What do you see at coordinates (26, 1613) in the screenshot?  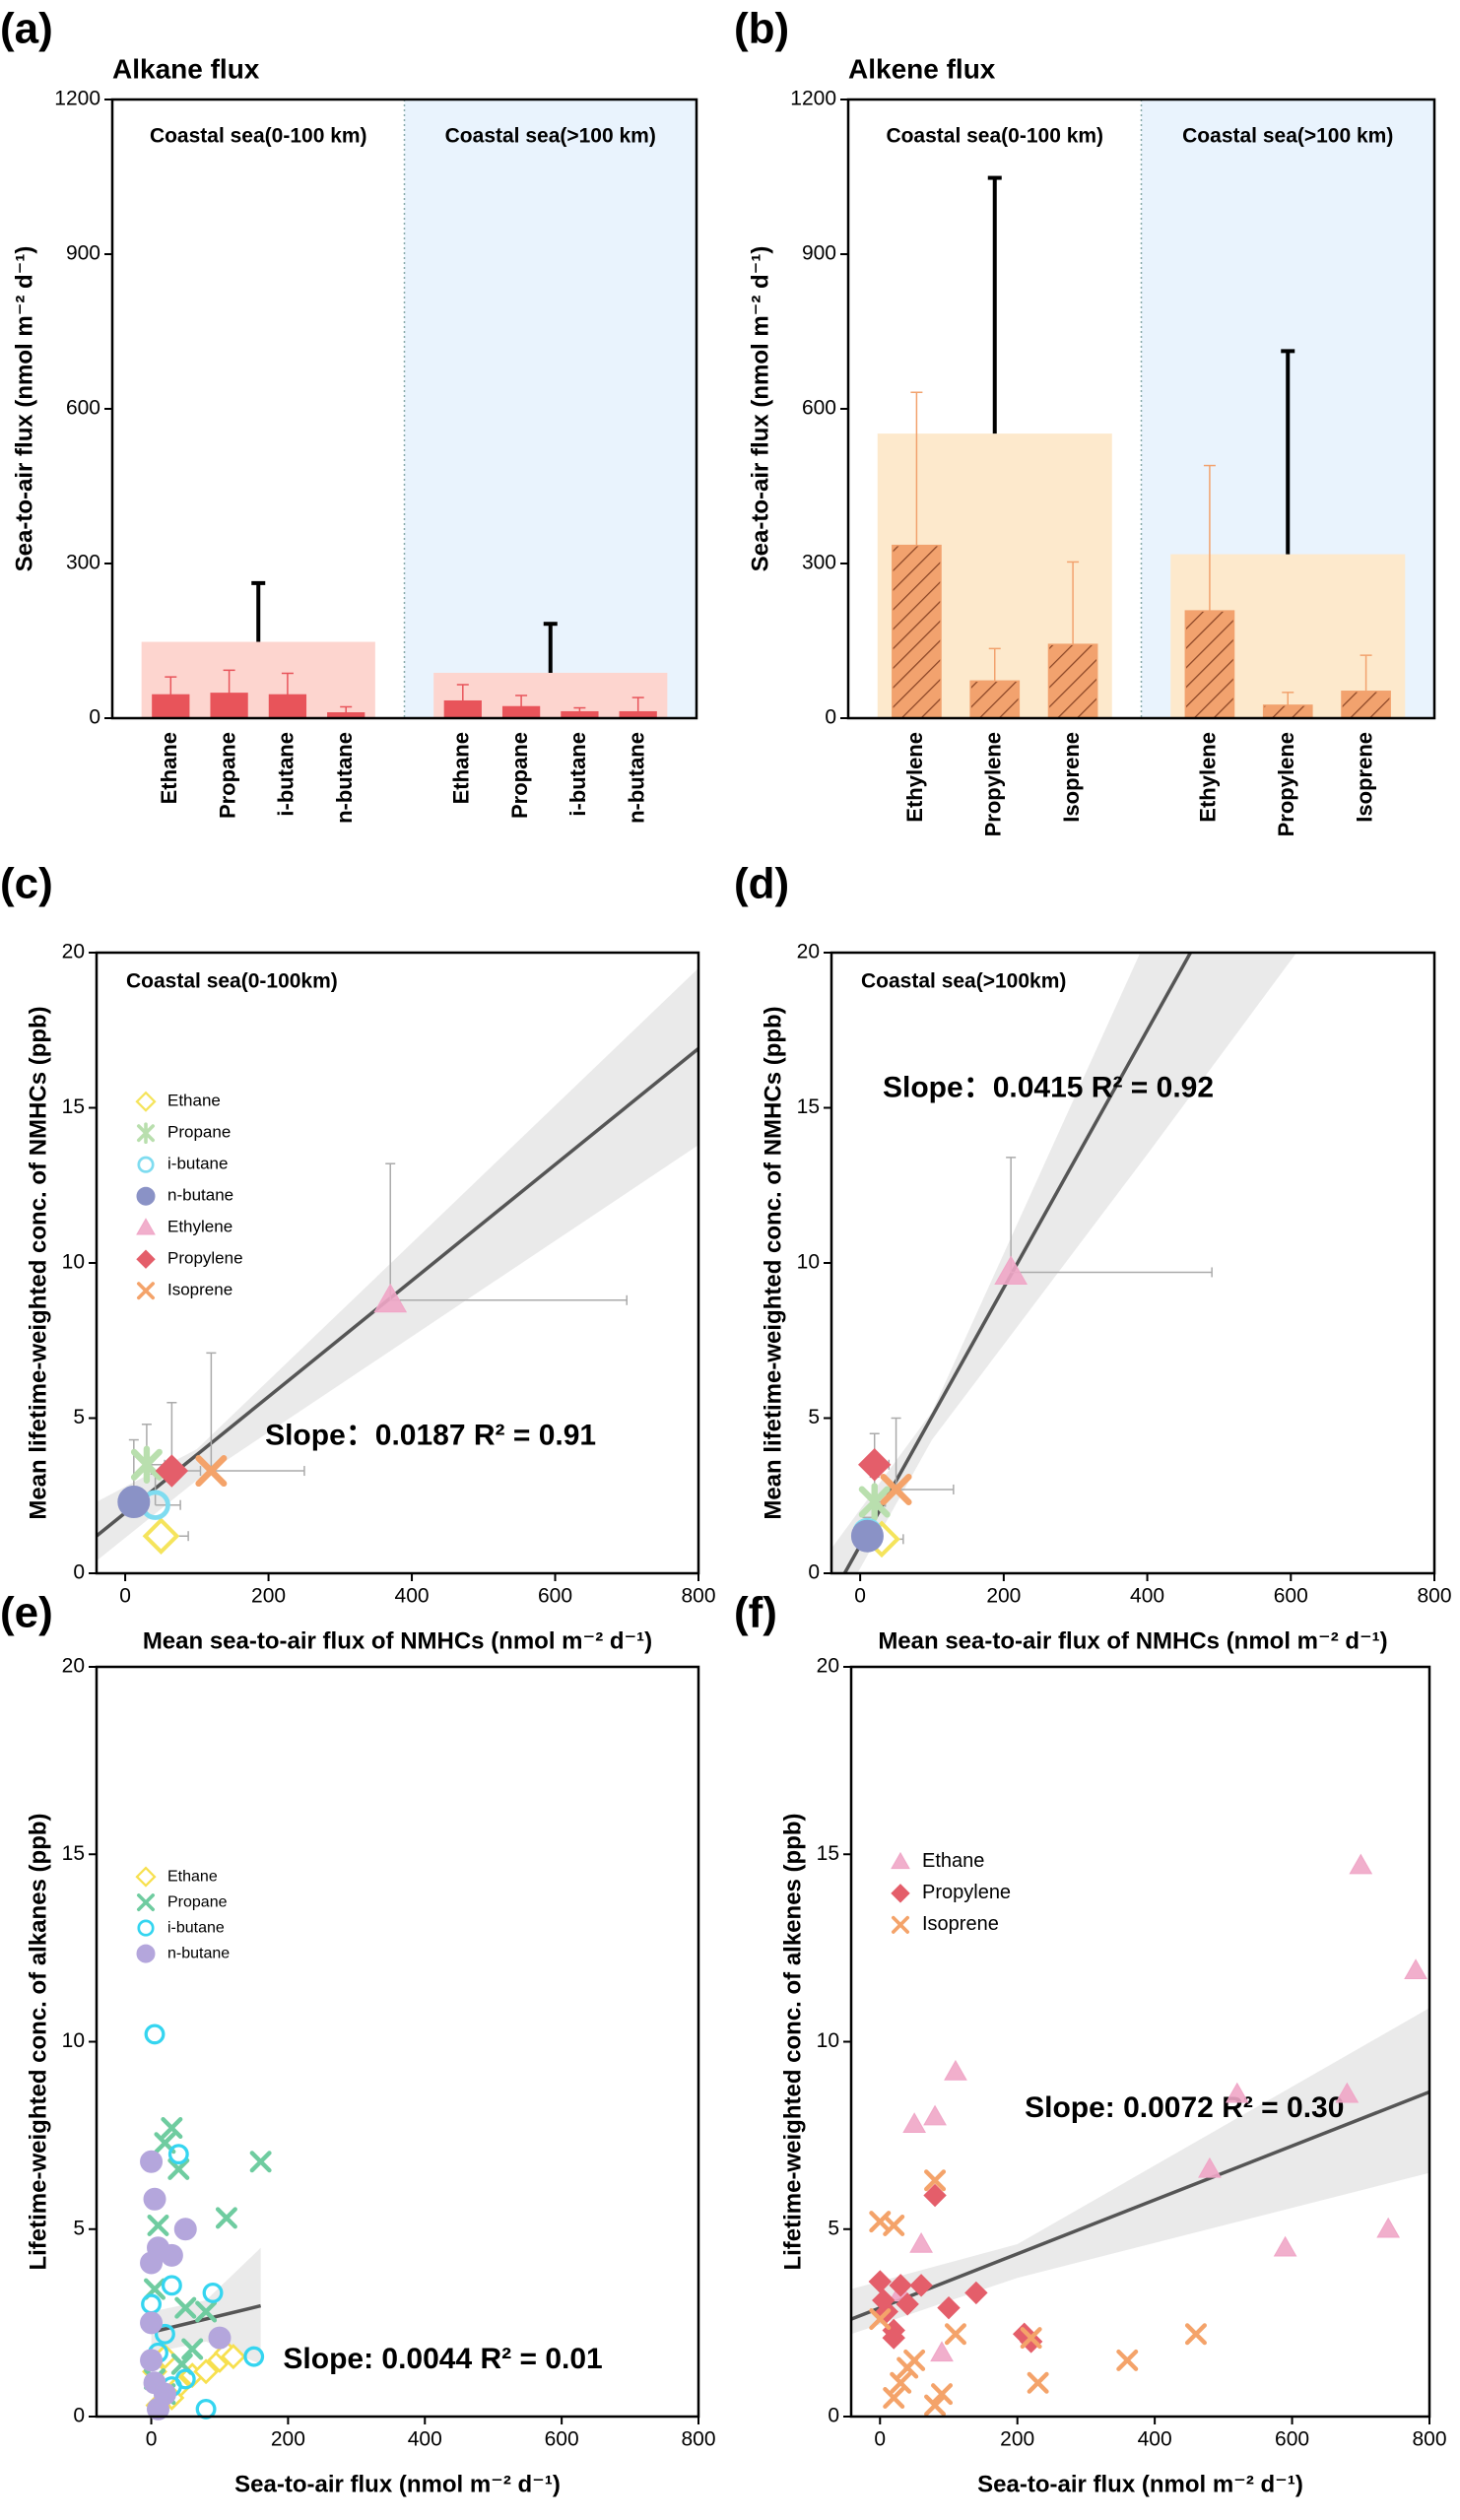 I see `panel-label: (e)` at bounding box center [26, 1613].